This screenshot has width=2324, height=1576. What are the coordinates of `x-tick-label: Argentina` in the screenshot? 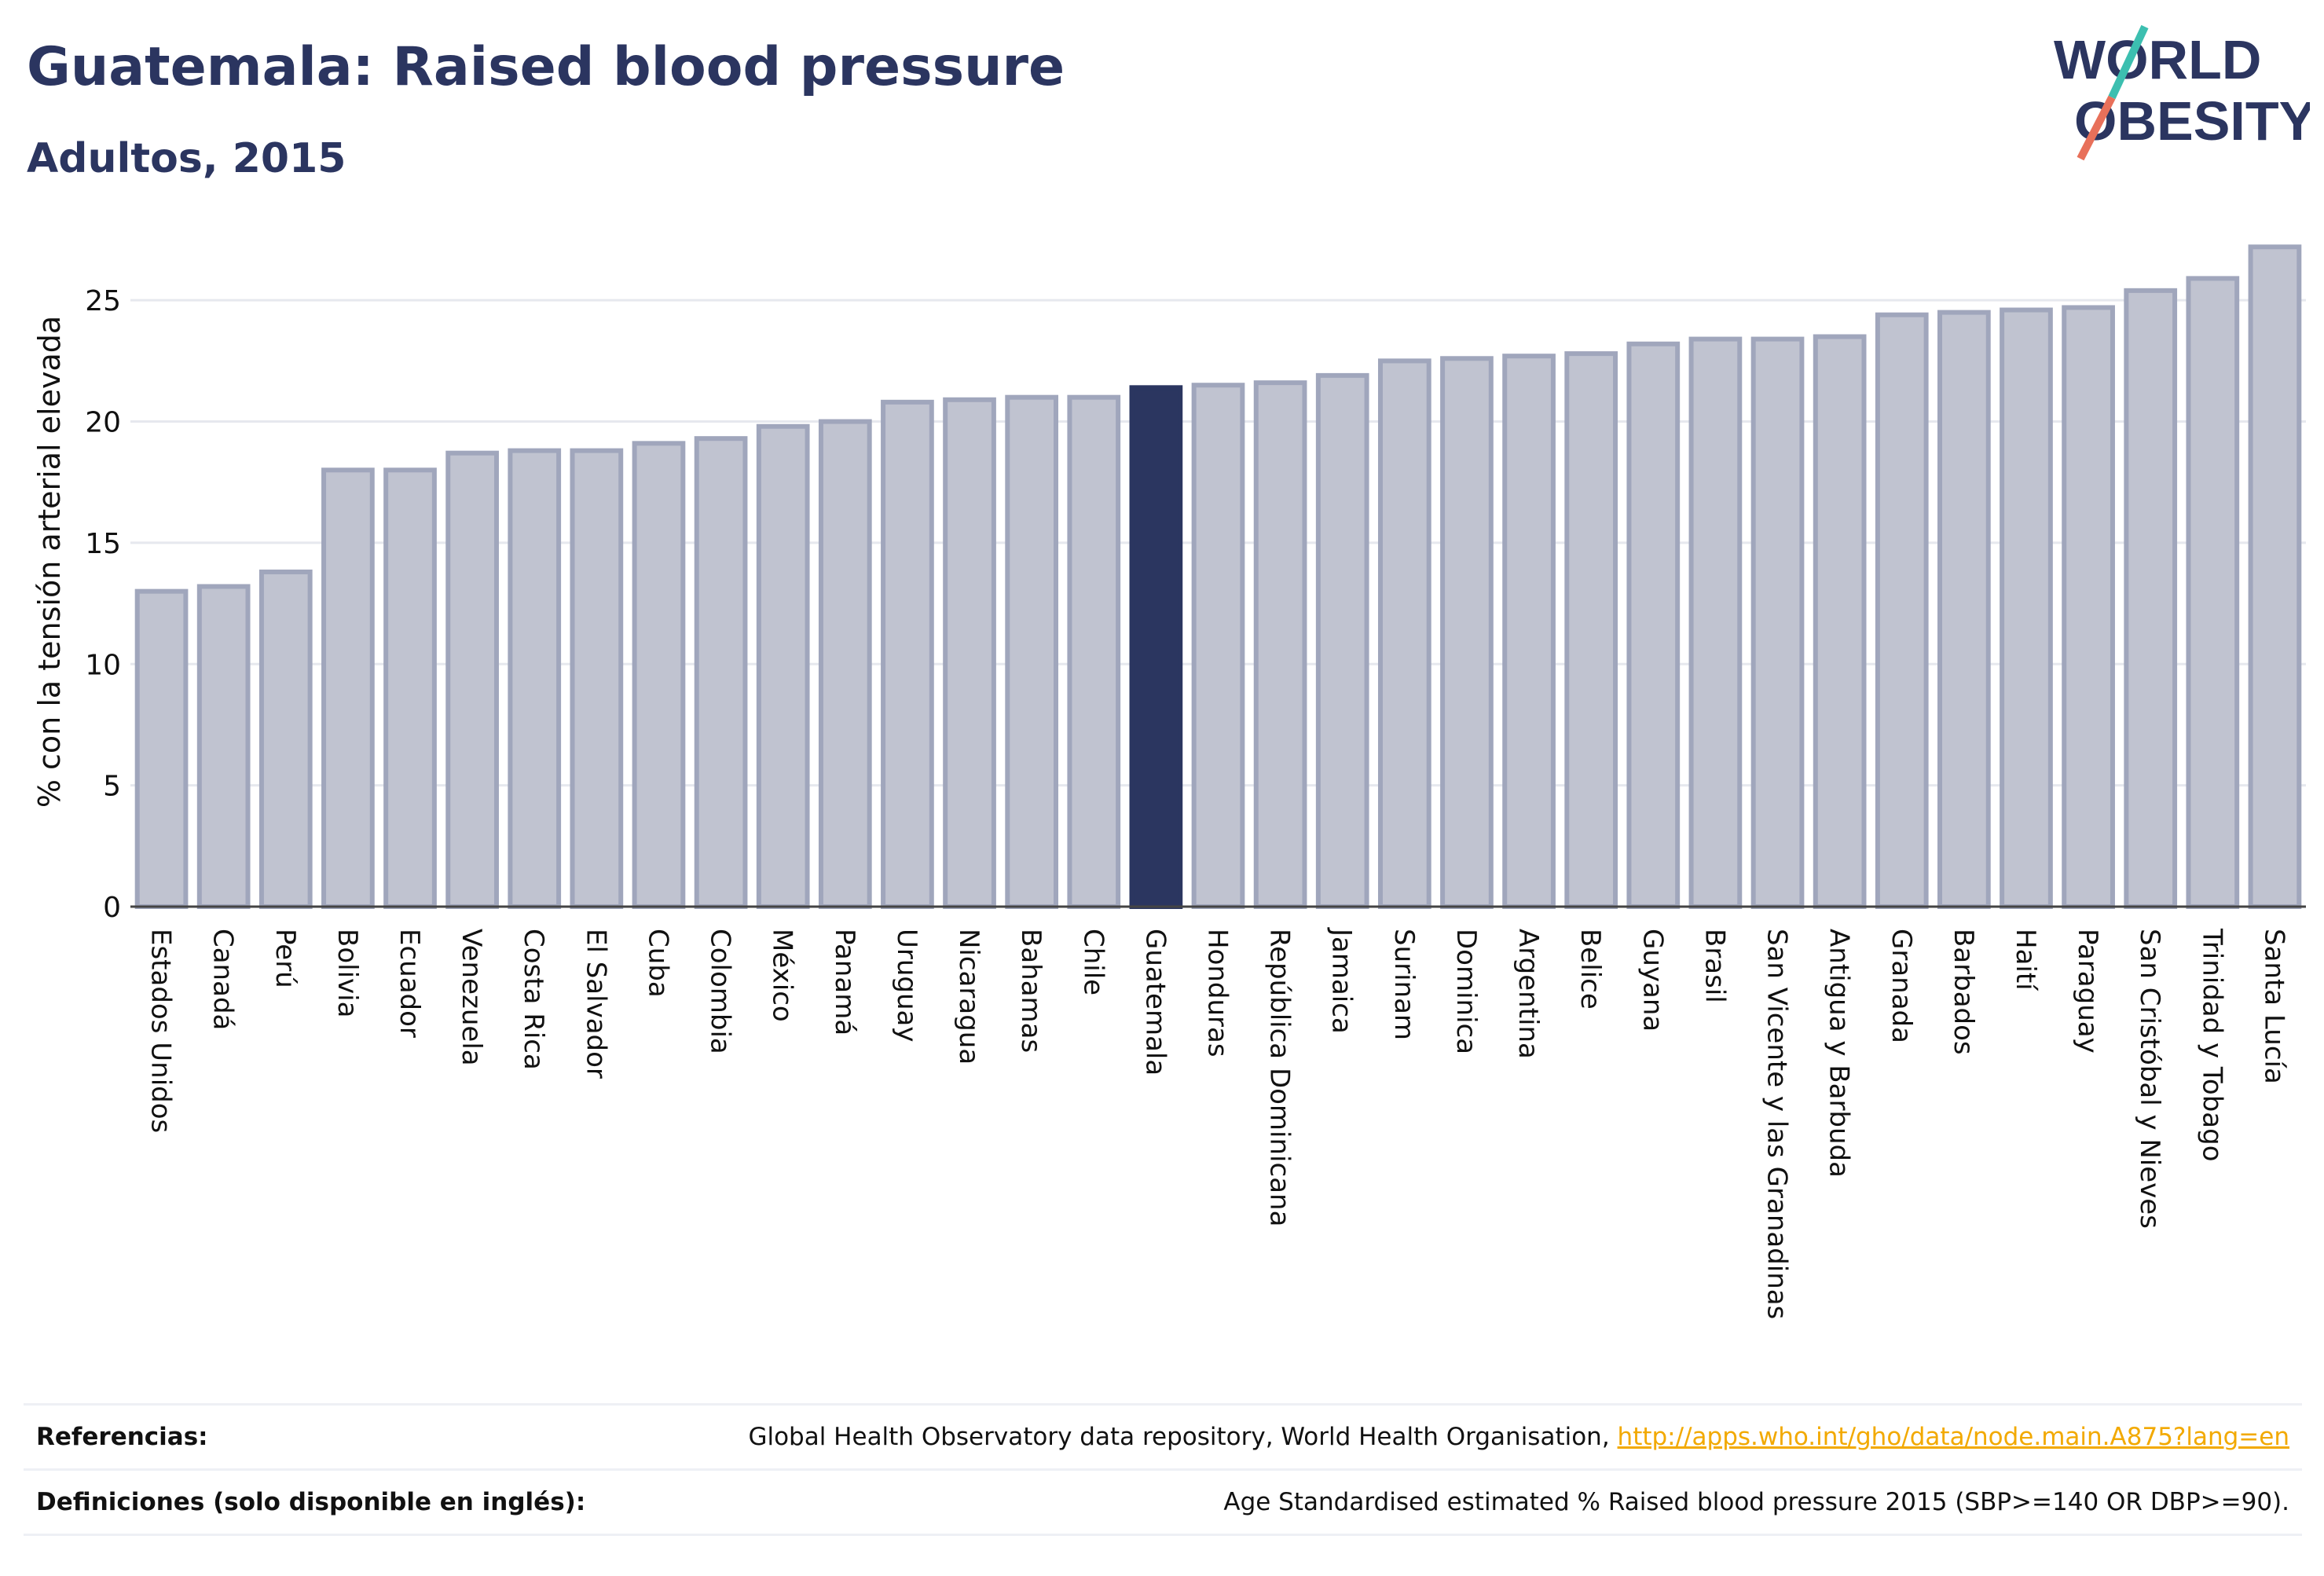 It's located at (1528, 994).